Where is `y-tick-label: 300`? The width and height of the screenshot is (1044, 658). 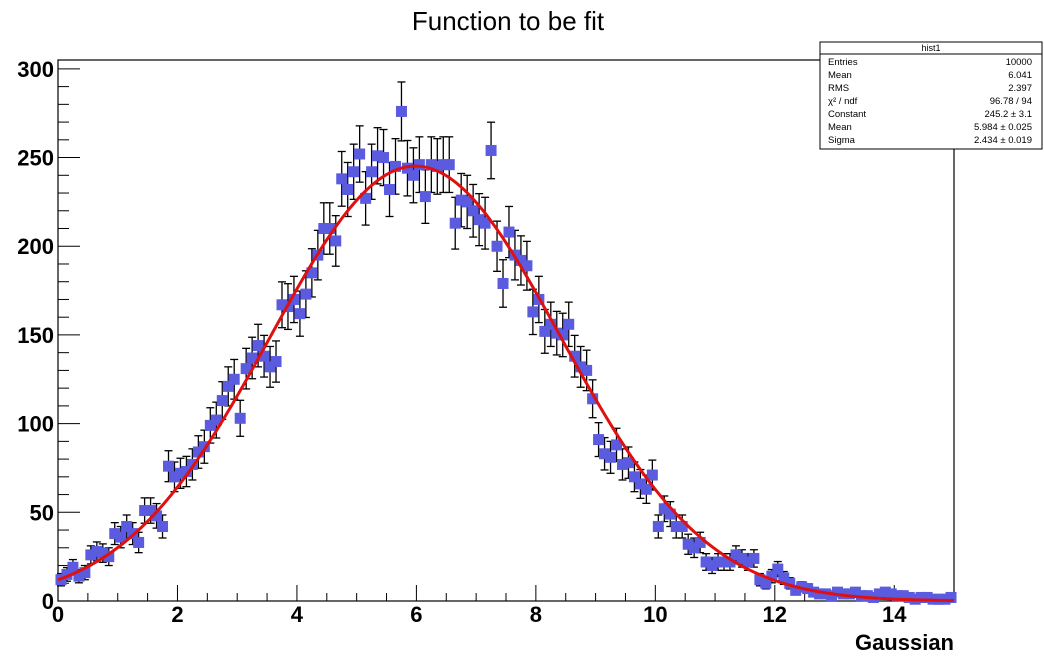
y-tick-label: 300 is located at coordinates (35, 69).